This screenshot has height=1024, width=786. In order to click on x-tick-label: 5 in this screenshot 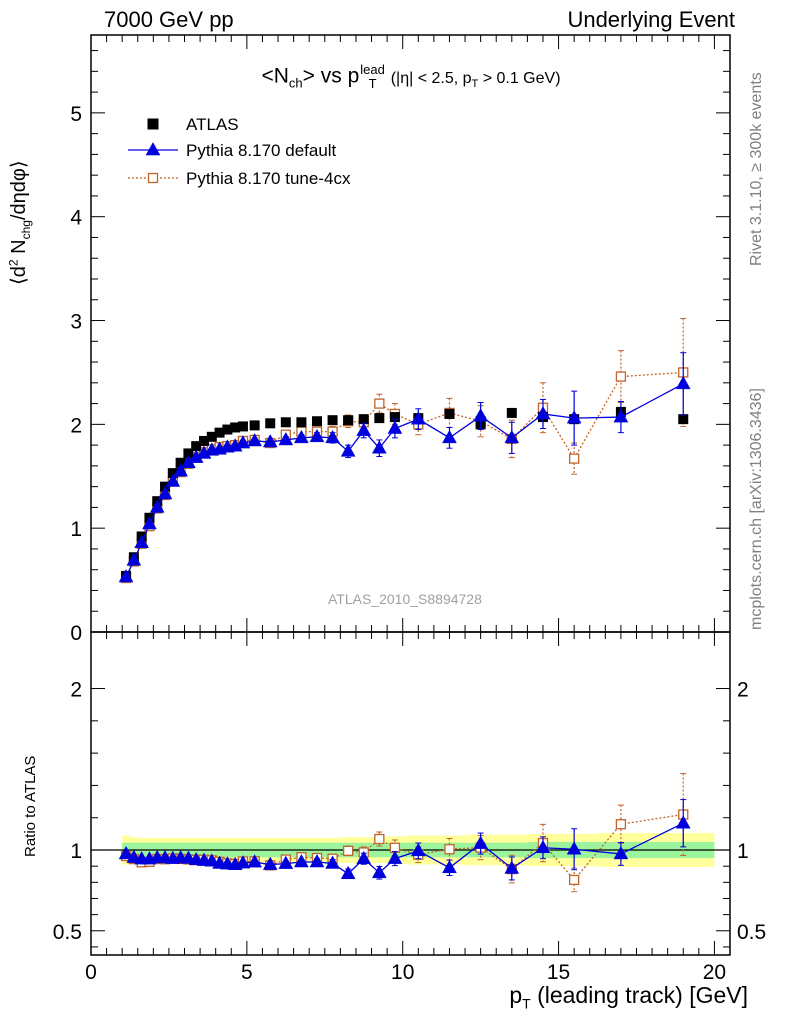, I will do `click(247, 972)`.